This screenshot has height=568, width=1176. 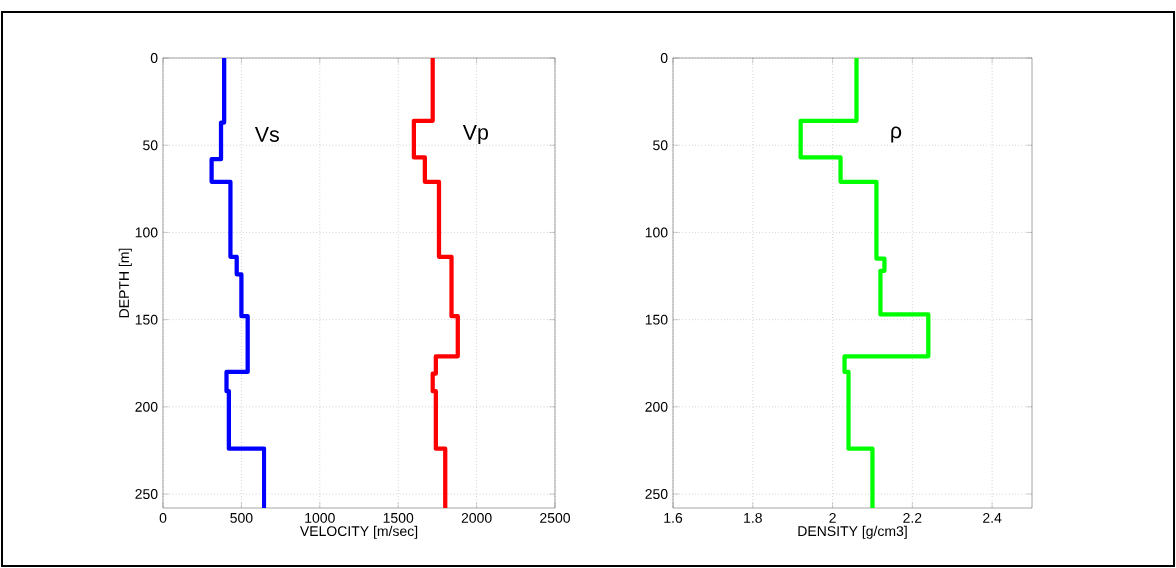 I want to click on x-tick-label: 1000, so click(x=320, y=517).